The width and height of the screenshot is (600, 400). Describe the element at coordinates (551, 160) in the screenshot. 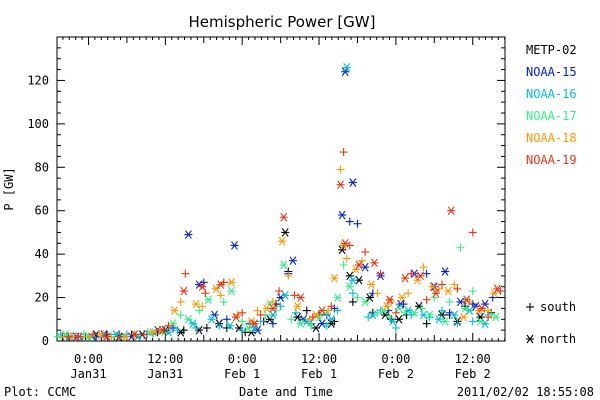

I see `legend-entry: NOAA-19` at that location.